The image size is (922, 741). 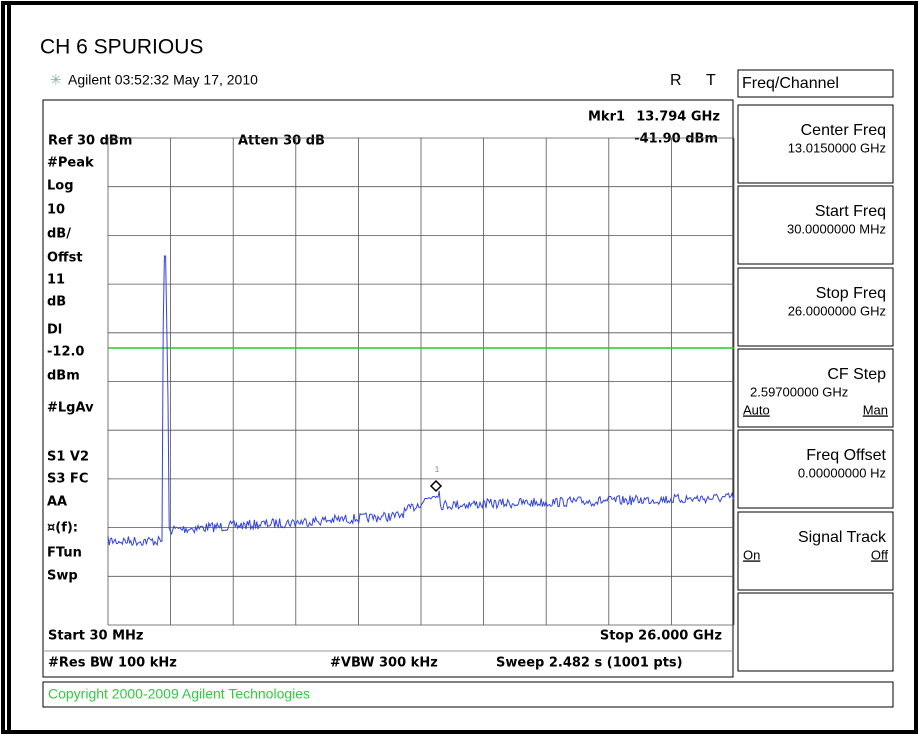 I want to click on annotation: Dl, so click(x=54, y=330).